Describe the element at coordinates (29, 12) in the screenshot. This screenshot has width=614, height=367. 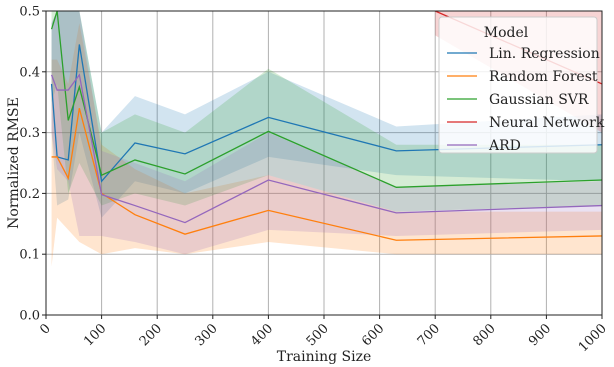
I see `y-tick-label: 0.5` at that location.